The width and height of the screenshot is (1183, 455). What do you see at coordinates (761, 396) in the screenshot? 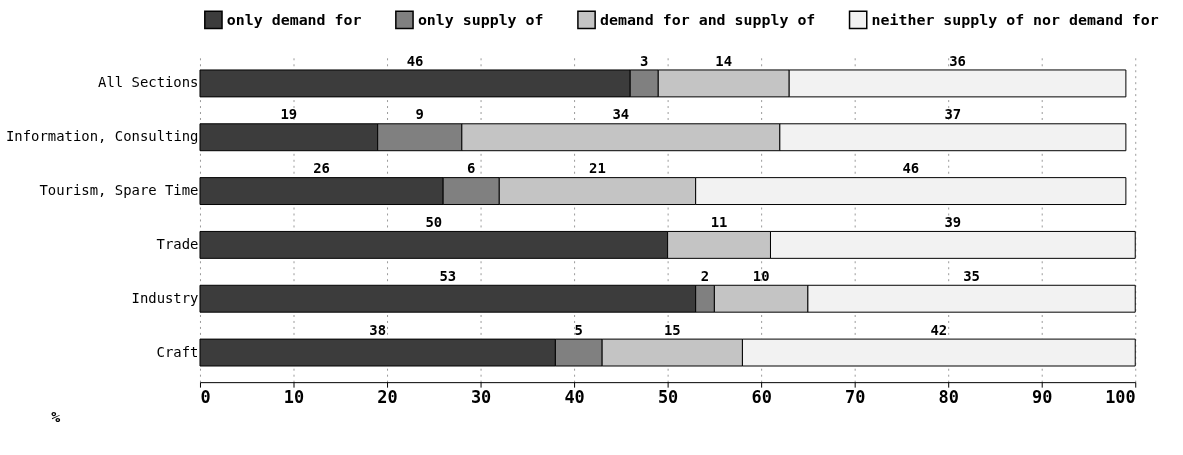
I see `x-tick-label: 60` at bounding box center [761, 396].